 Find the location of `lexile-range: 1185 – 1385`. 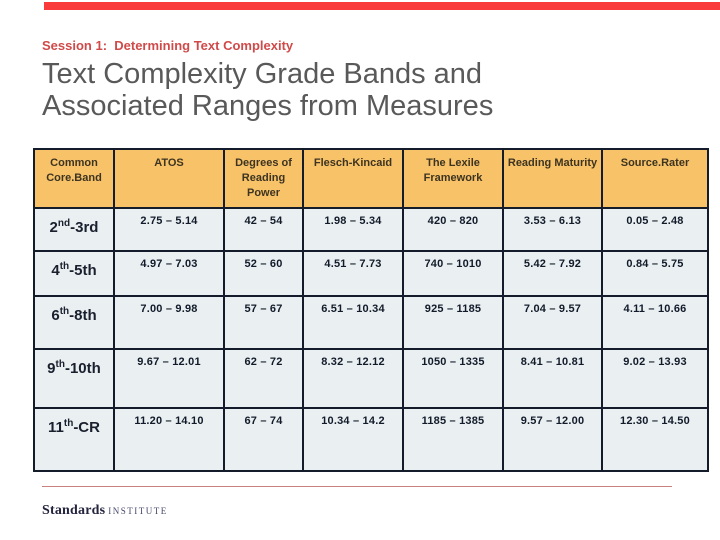

lexile-range: 1185 – 1385 is located at coordinates (453, 439).